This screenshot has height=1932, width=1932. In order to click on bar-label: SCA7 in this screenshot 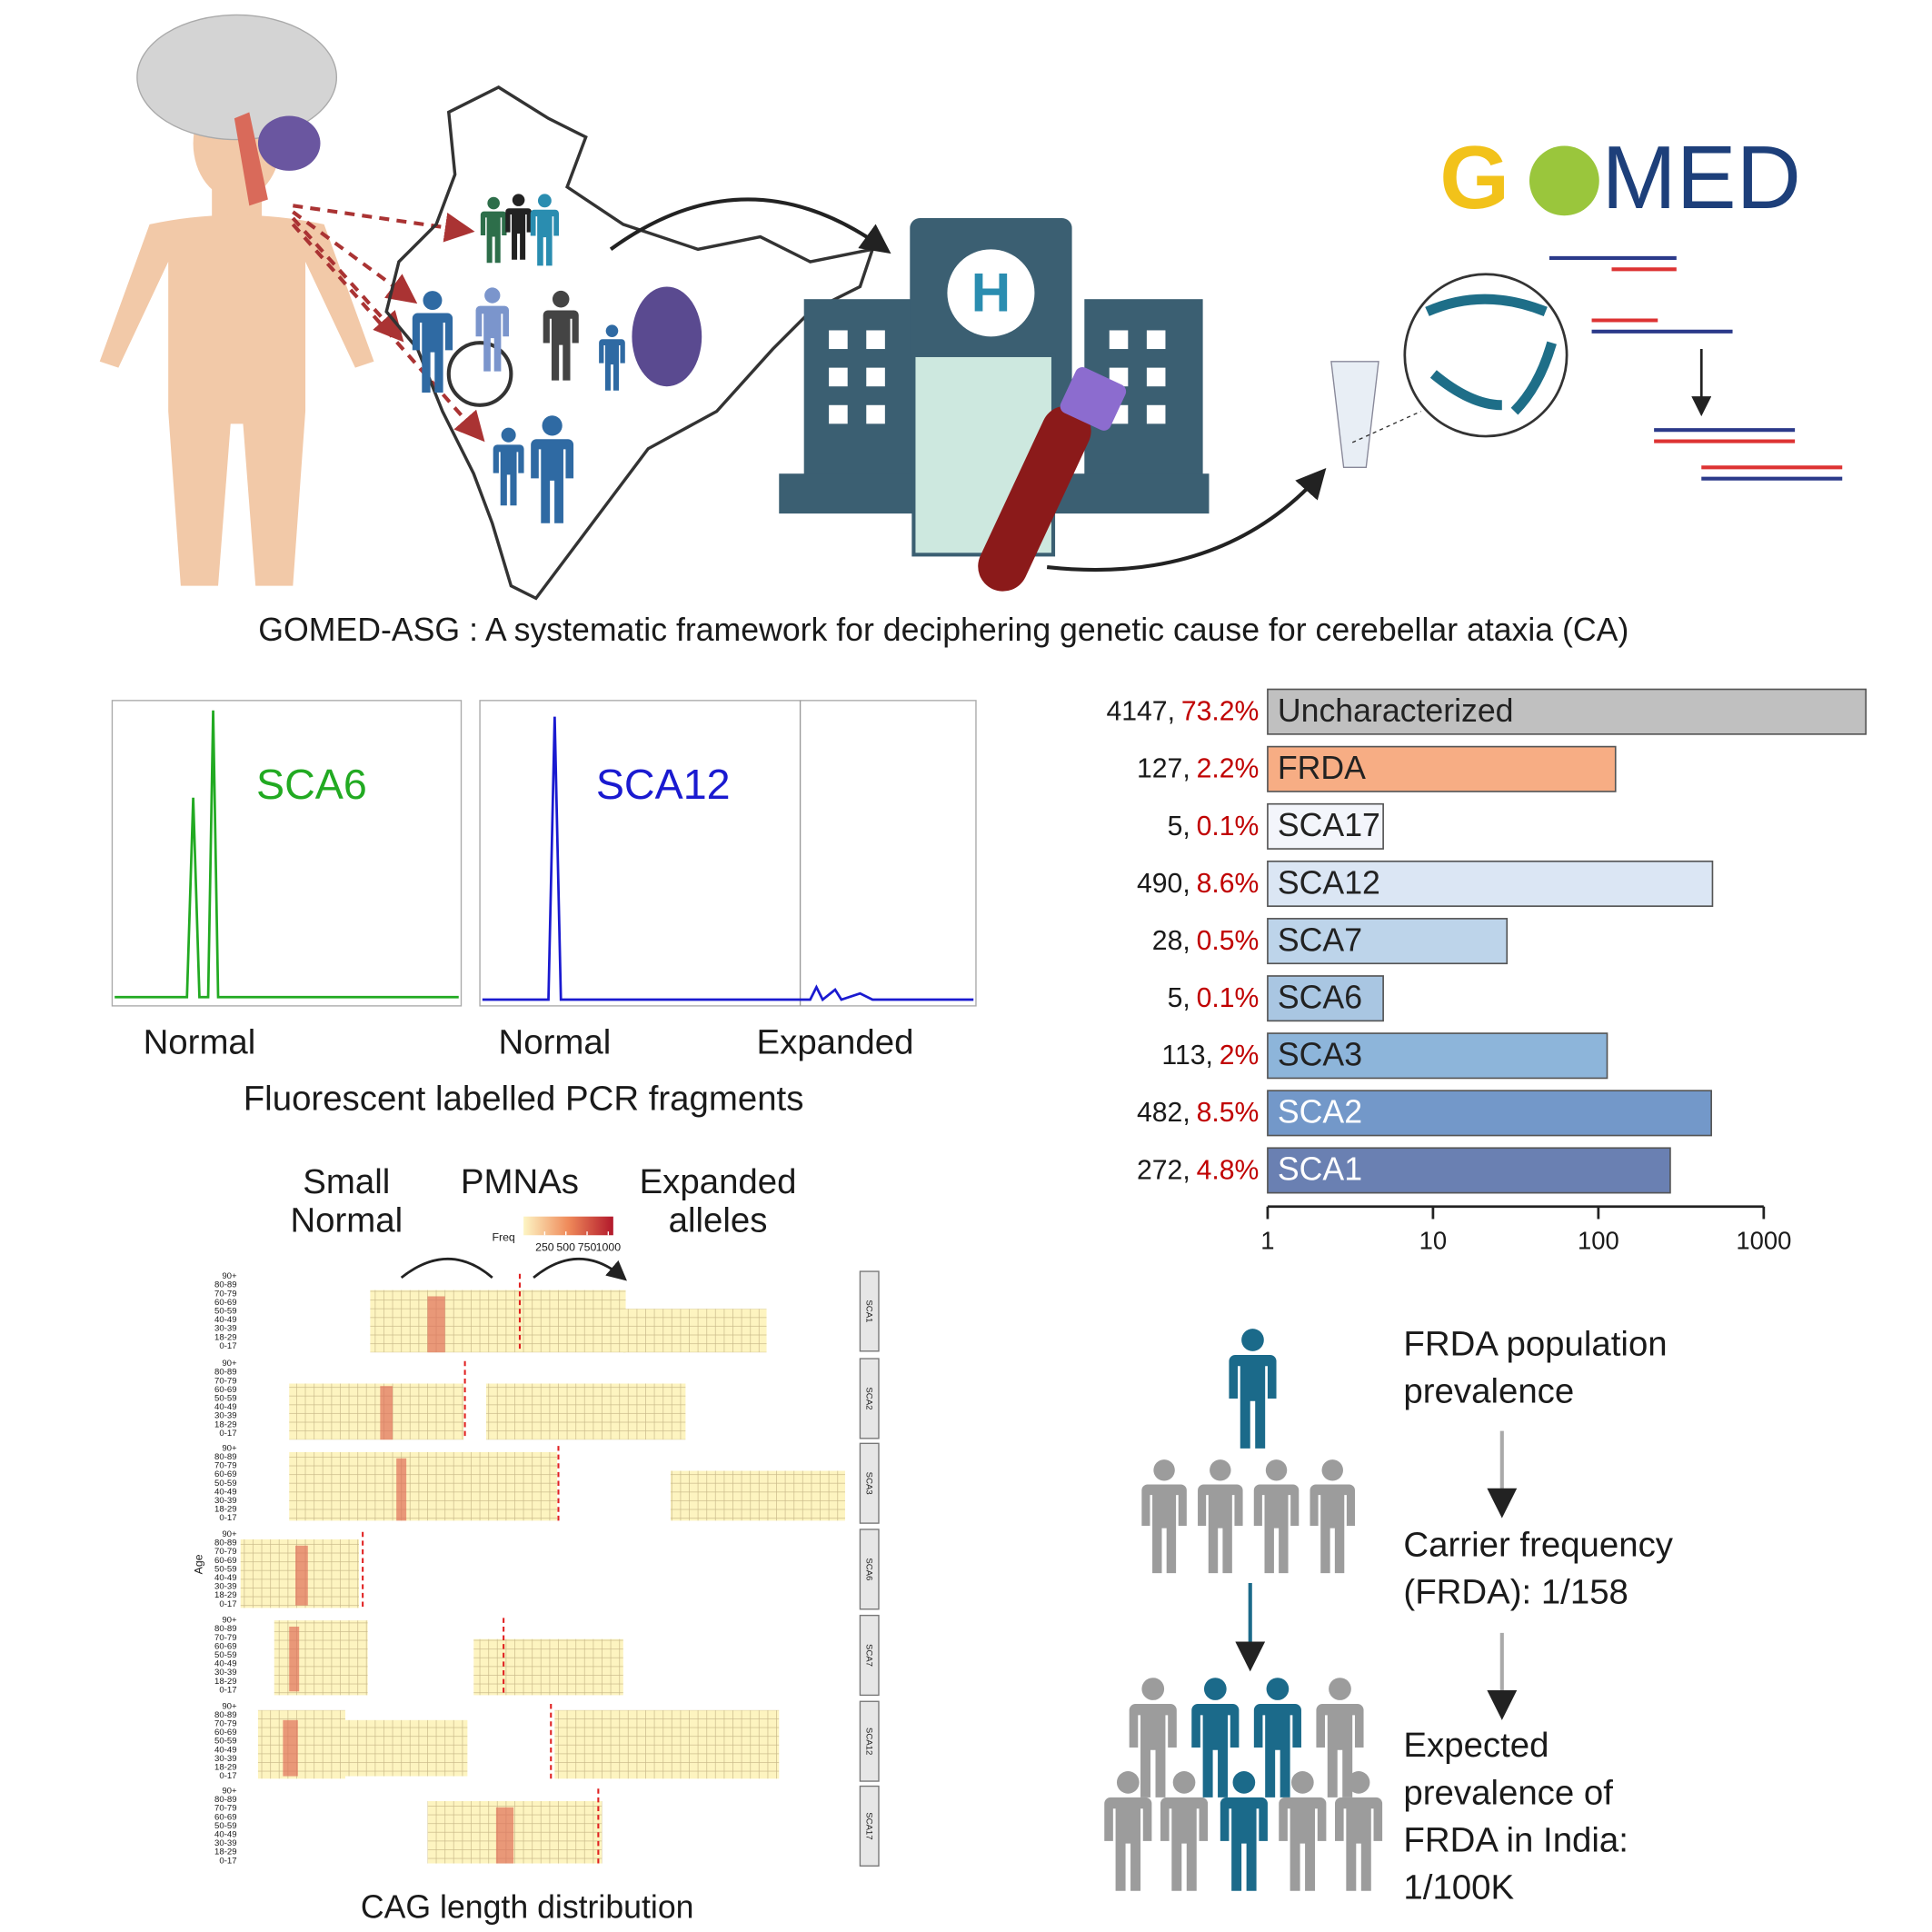, I will do `click(1320, 939)`.